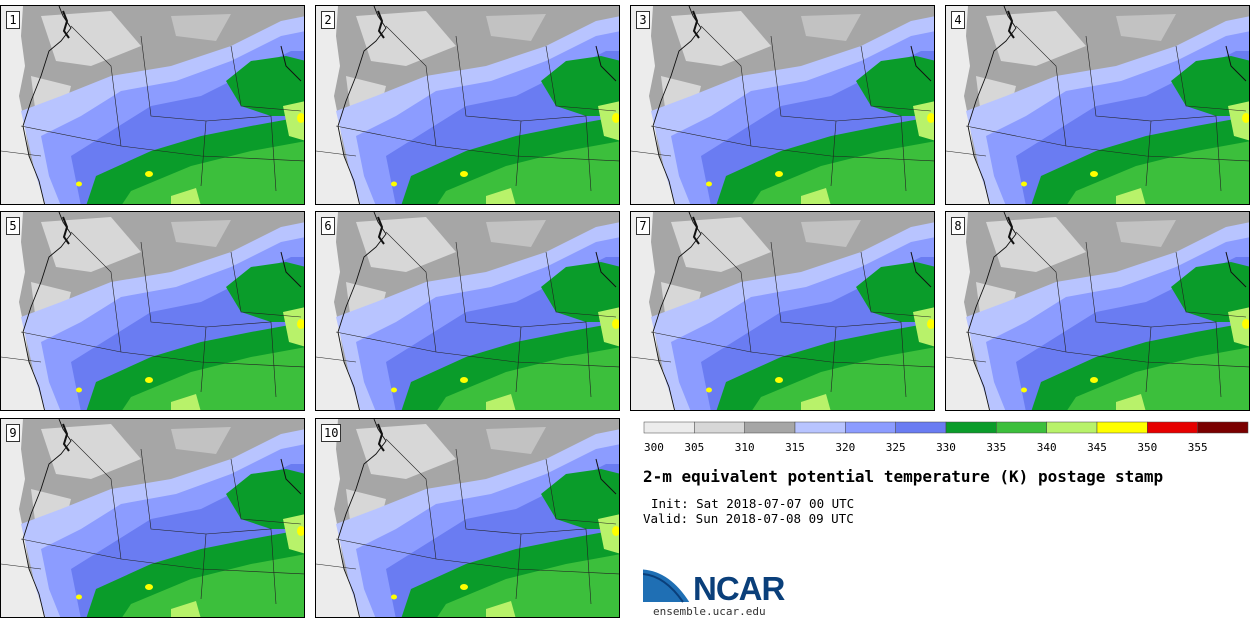 The image size is (1260, 619). What do you see at coordinates (328, 226) in the screenshot?
I see `member-label: 6` at bounding box center [328, 226].